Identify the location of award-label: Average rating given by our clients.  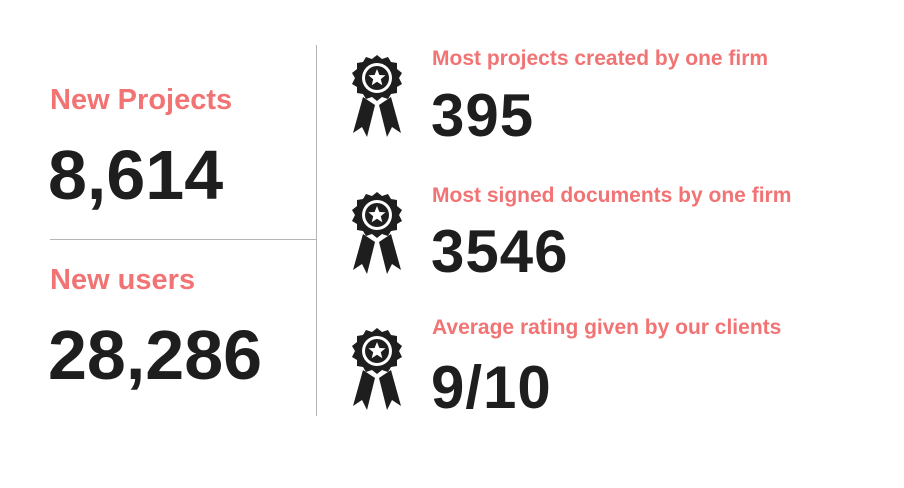
(607, 327).